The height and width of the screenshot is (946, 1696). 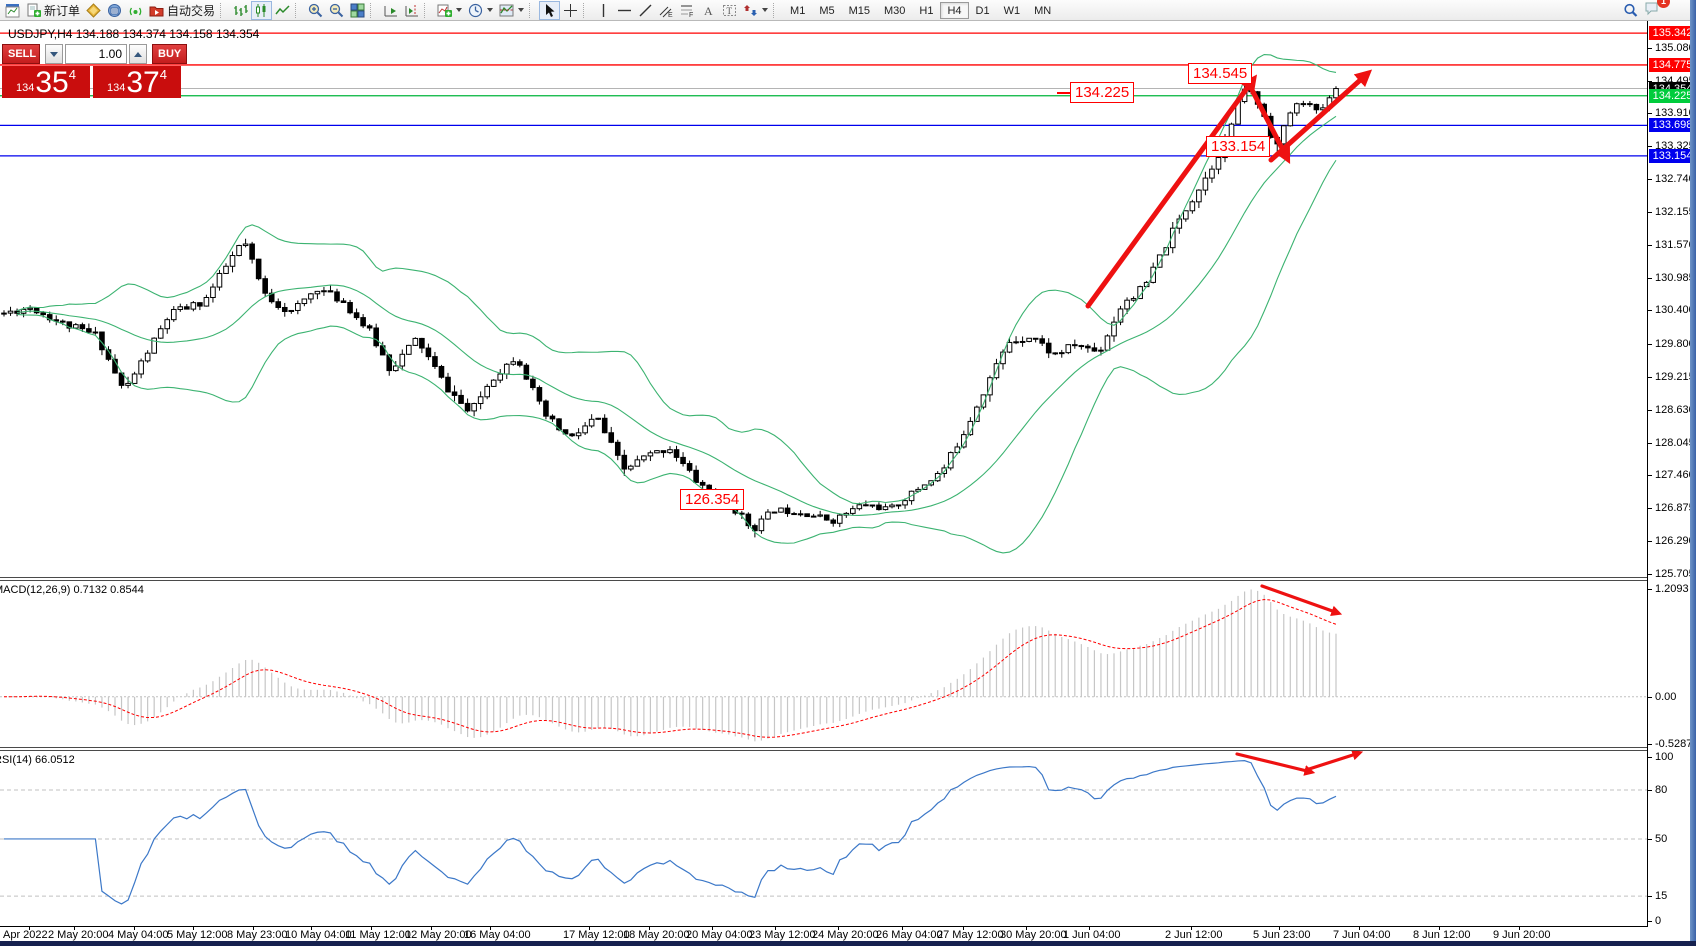 I want to click on timeframe-button-m1: M1, so click(x=797, y=10).